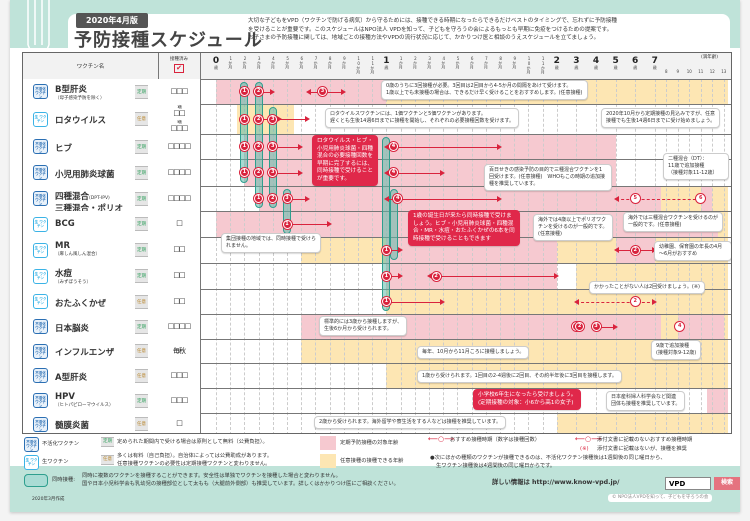 Image resolution: width=750 pixels, height=521 pixels. Describe the element at coordinates (647, 287) in the screenshot. I see `note-varicella: かかったことがない人は2回受けましょう。(※)` at that location.